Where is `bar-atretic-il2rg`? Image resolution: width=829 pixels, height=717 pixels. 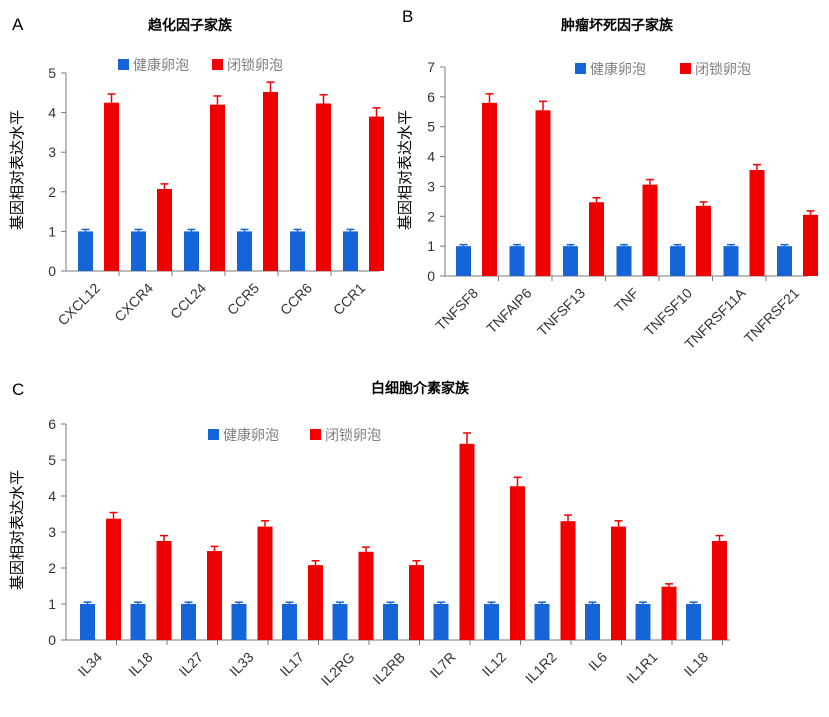
bar-atretic-il2rg is located at coordinates (366, 595).